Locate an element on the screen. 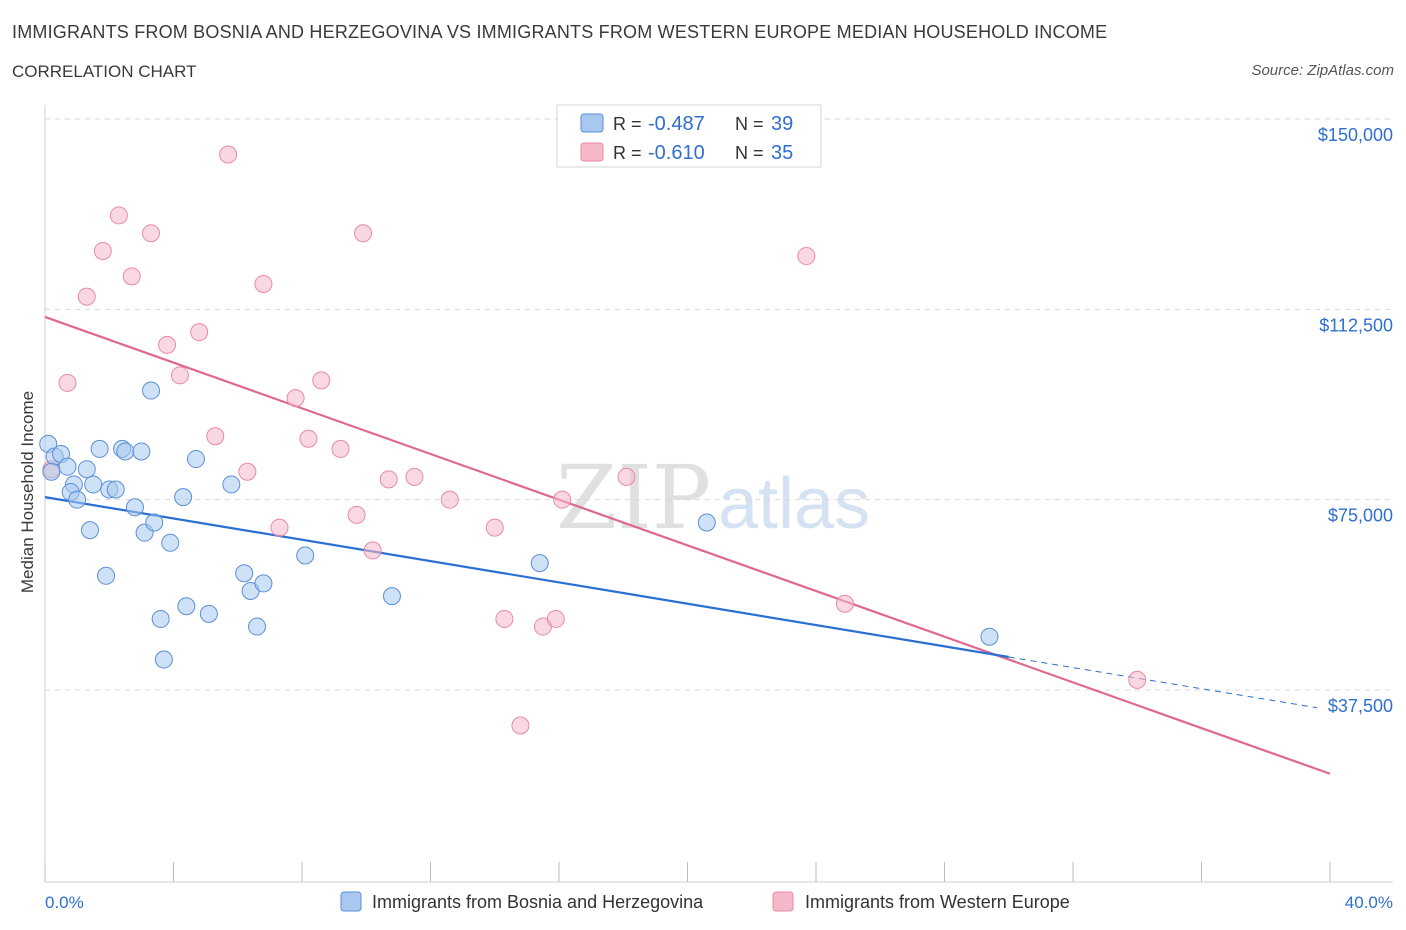  legend-r-label-1: R = is located at coordinates (627, 124).